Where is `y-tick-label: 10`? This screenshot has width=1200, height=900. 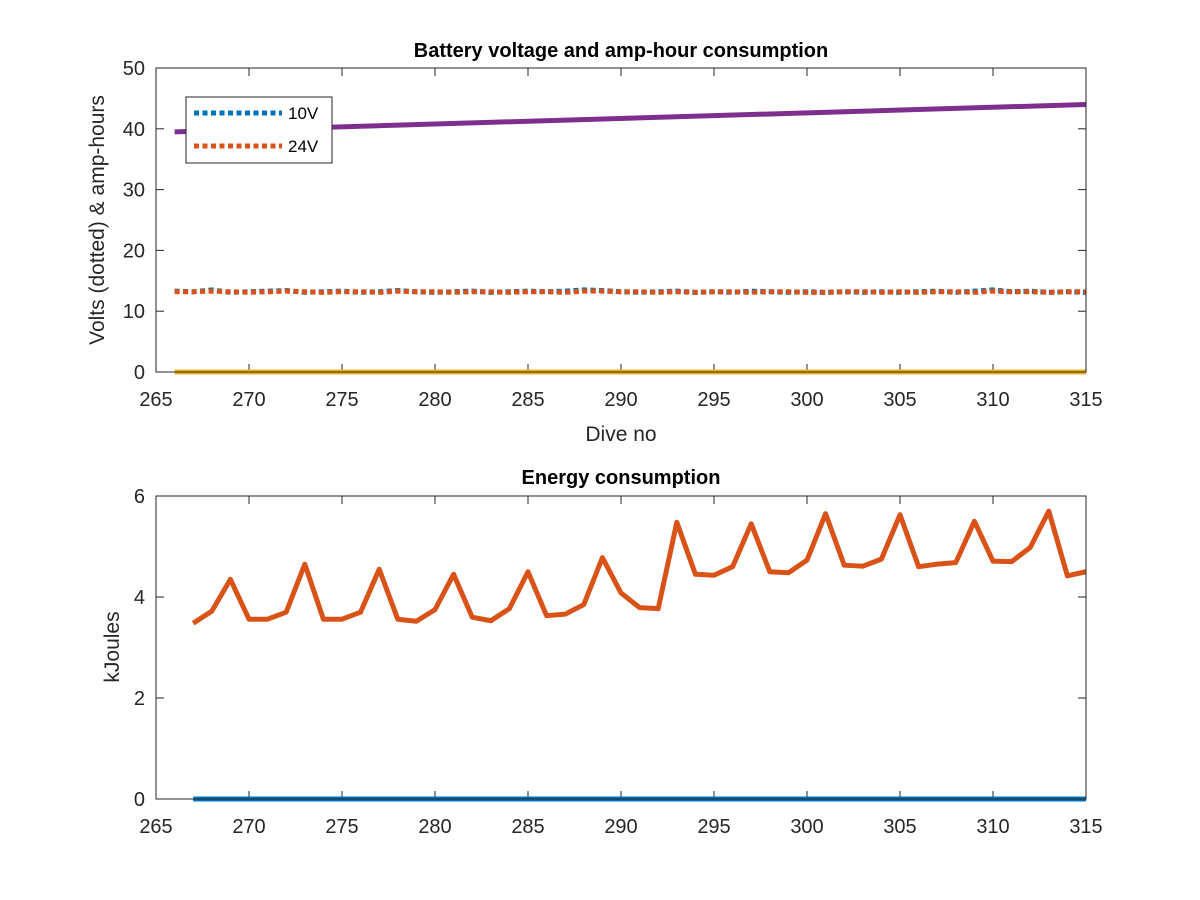 y-tick-label: 10 is located at coordinates (134, 312).